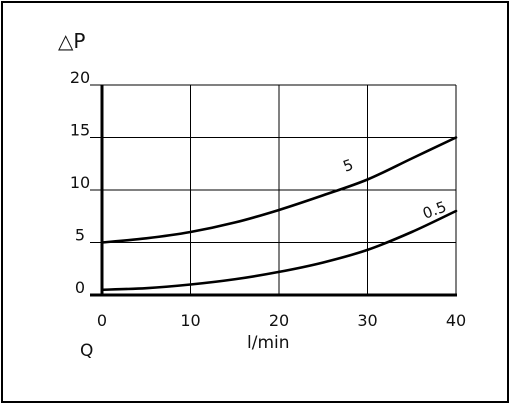 The height and width of the screenshot is (403, 510). What do you see at coordinates (367, 320) in the screenshot?
I see `x-tick-label: 30` at bounding box center [367, 320].